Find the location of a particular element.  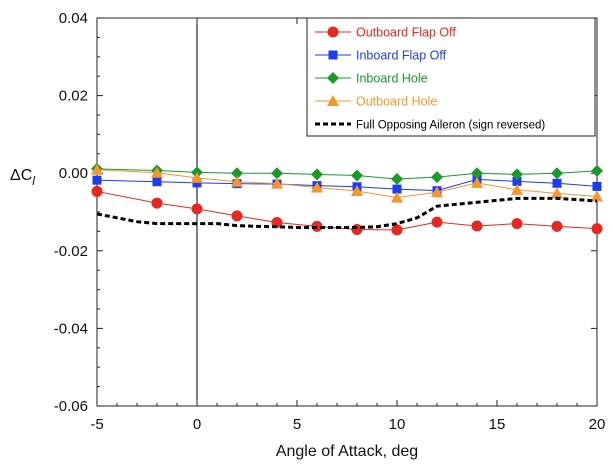

y-axis-label: ΔCl is located at coordinates (22, 177).